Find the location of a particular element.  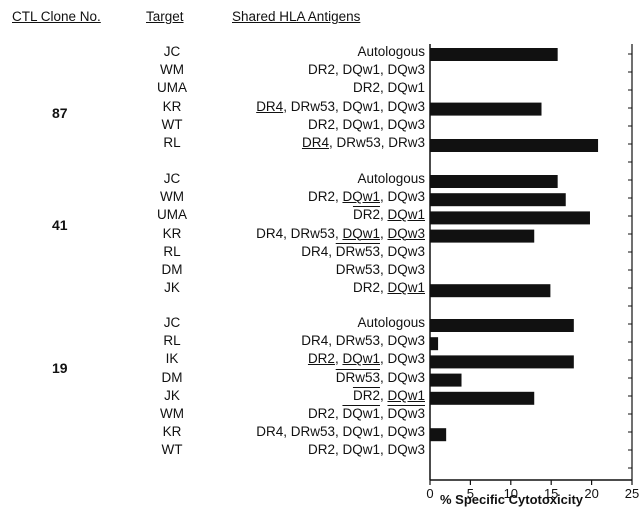

hla-segment: DRw53, DQw3 is located at coordinates (380, 269).